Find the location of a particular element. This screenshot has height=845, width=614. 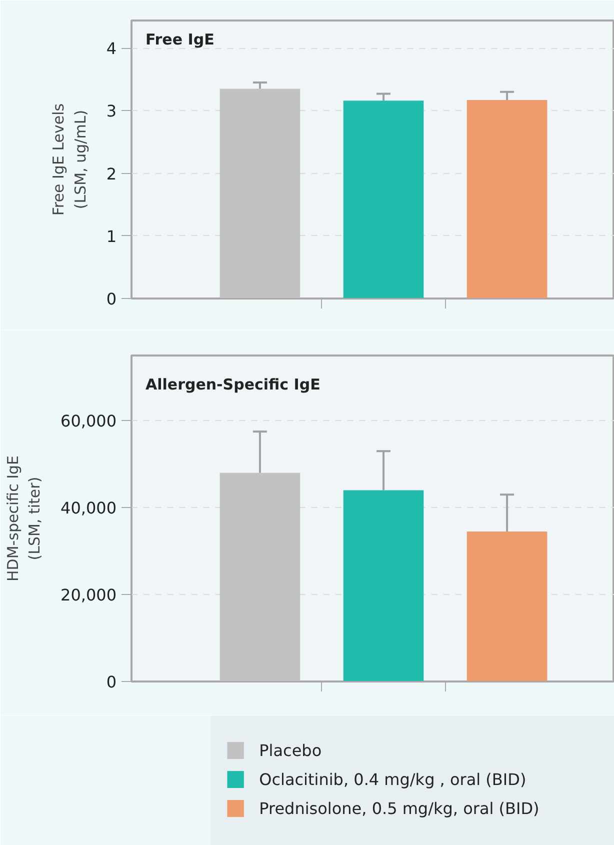

y-axis-title: Free IgE Levels (LSM, ug/mL) is located at coordinates (70, 159).